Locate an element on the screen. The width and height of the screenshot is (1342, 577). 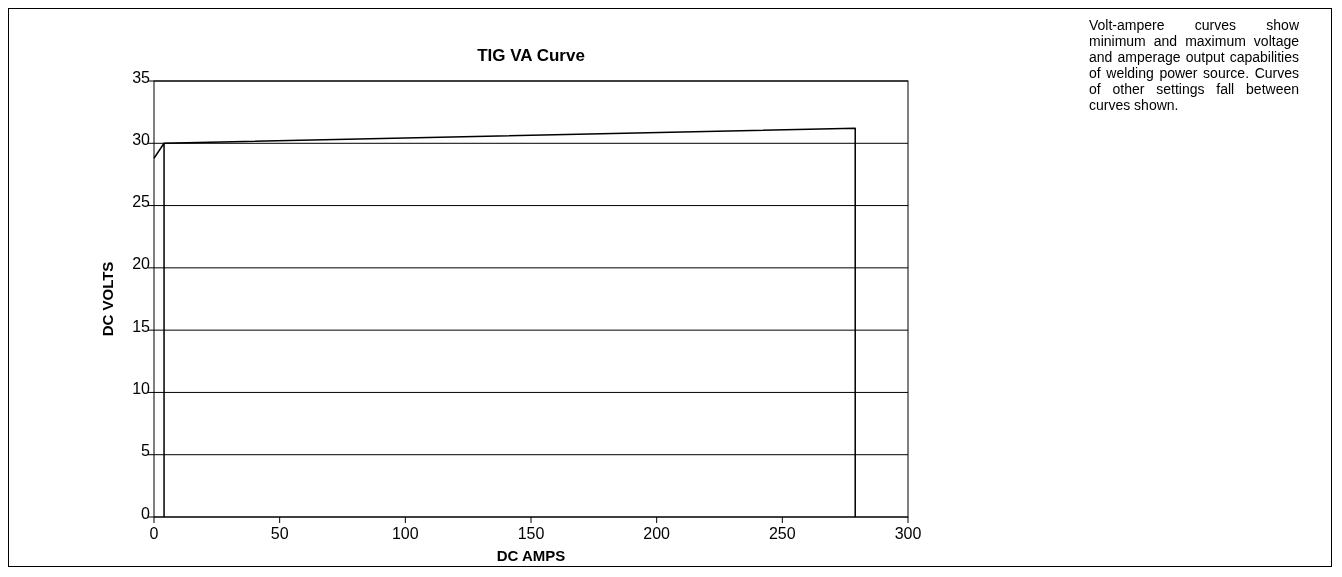
x-tick-label: 50 is located at coordinates (279, 533).